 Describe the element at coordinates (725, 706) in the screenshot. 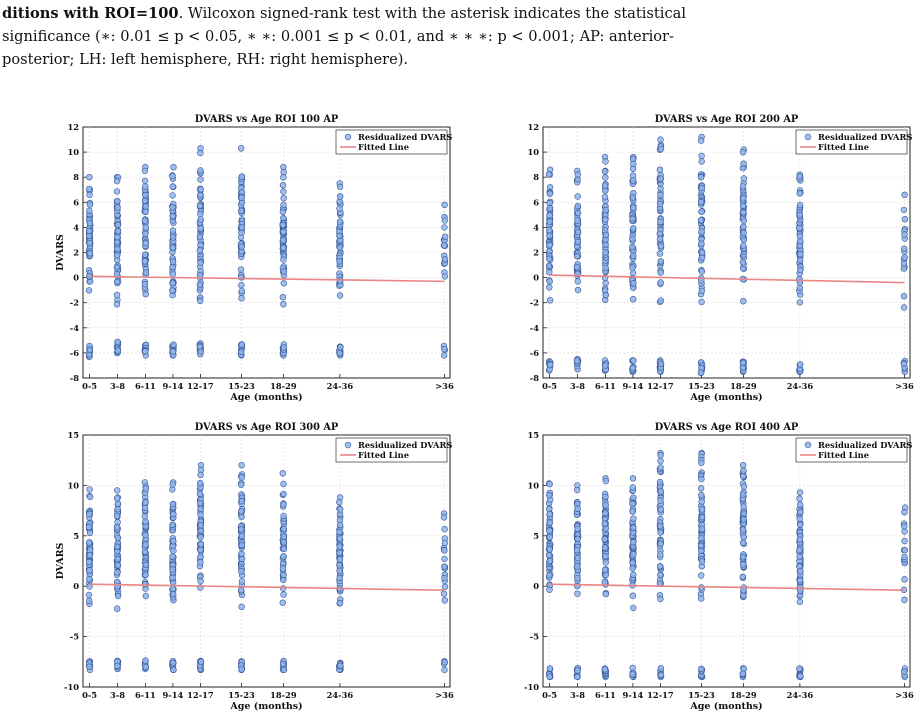

I see `x-axis-label: Age (months)` at that location.